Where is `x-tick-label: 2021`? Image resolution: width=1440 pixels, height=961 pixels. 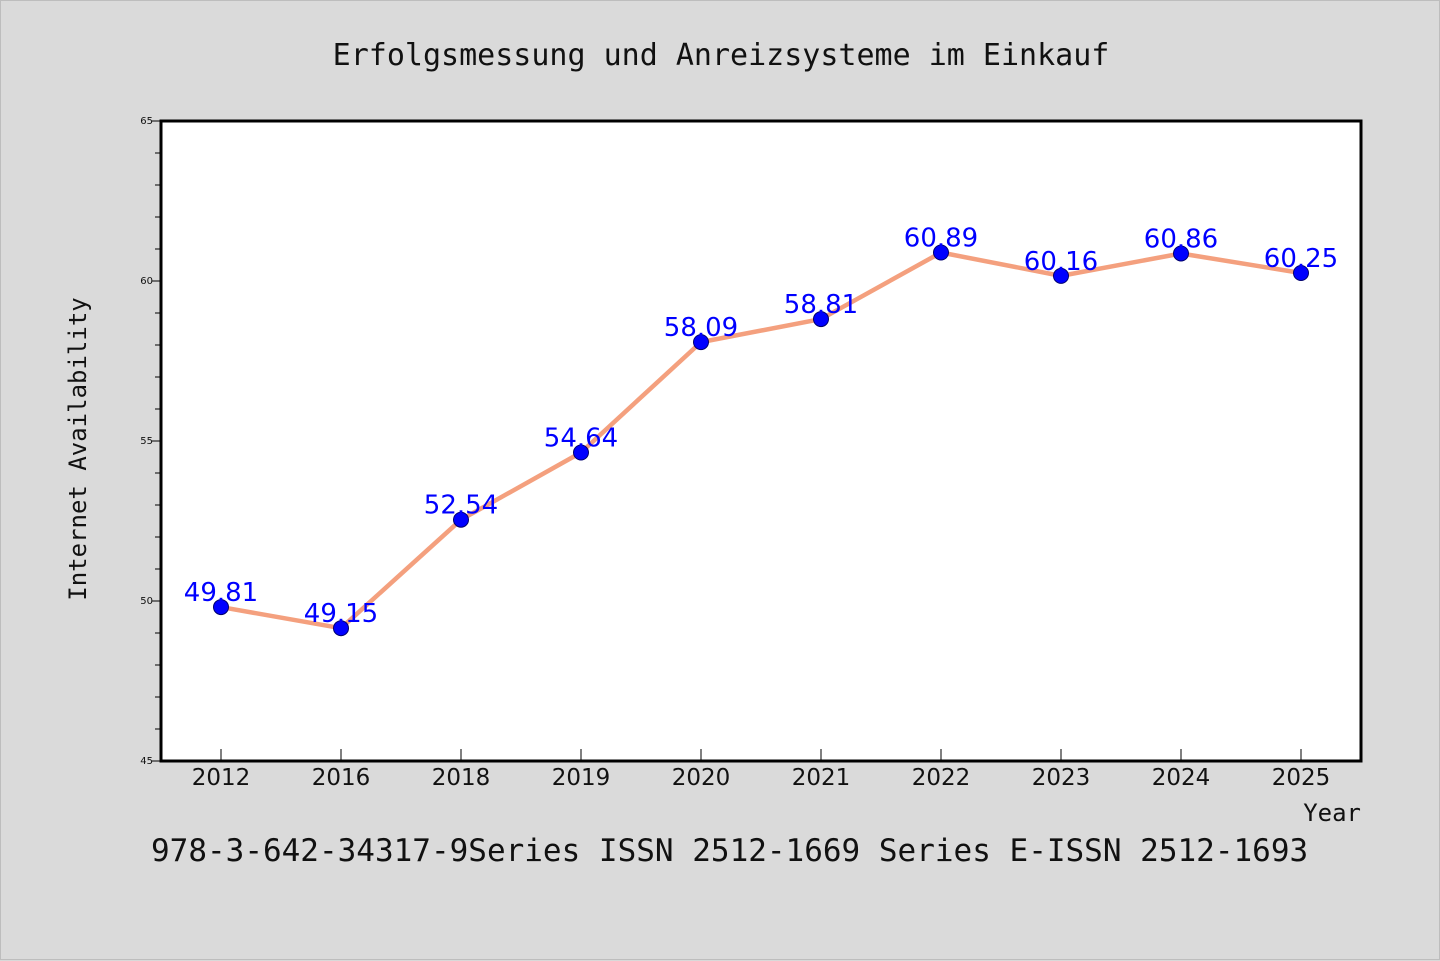
x-tick-label: 2021 is located at coordinates (821, 778).